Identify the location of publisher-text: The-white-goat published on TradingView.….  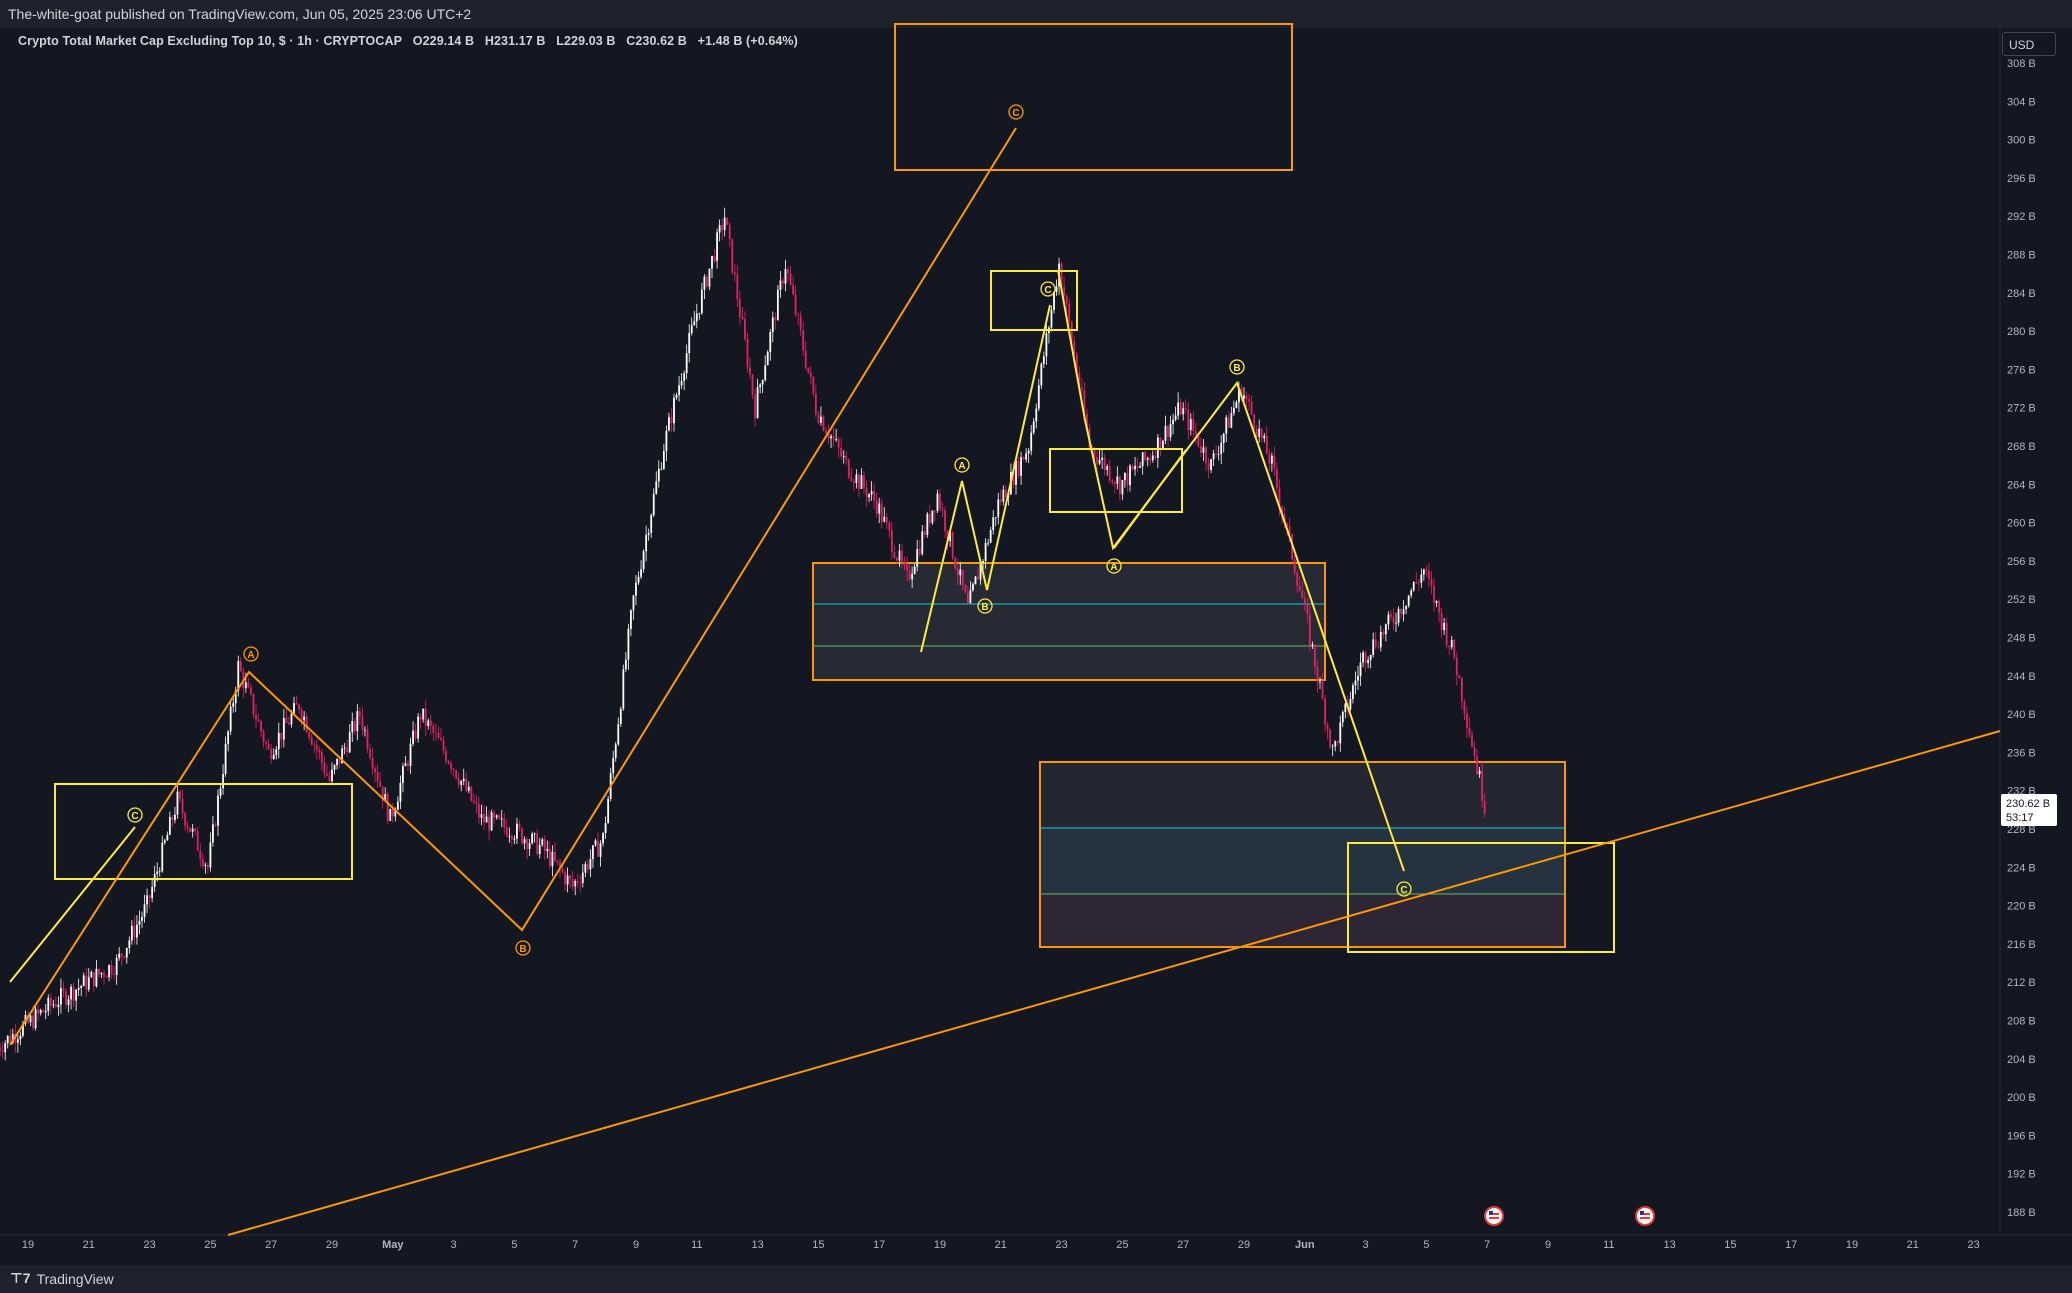
(240, 14).